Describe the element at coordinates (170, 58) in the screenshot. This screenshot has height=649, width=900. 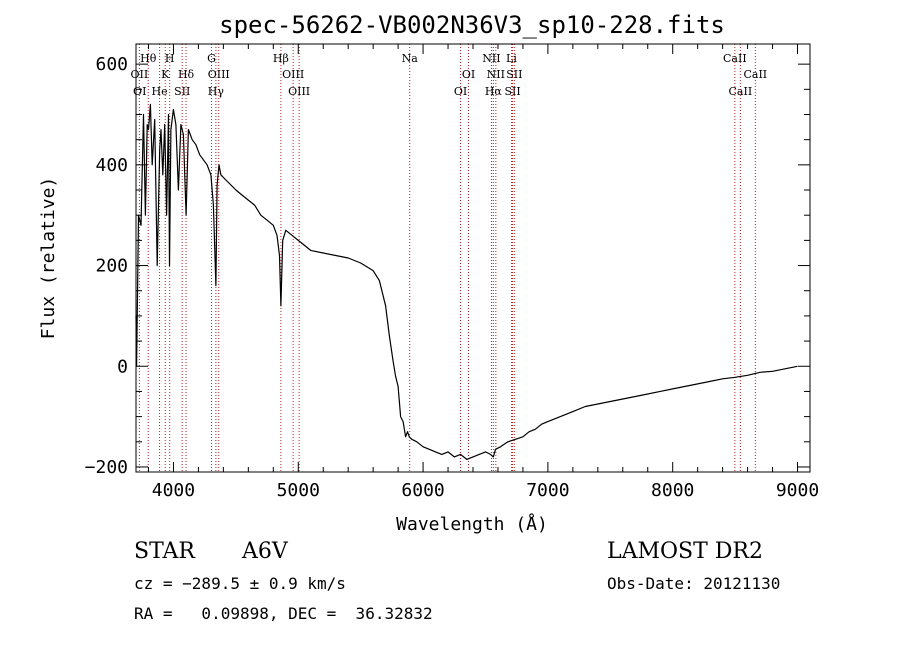
I see `annotation-label: H` at that location.